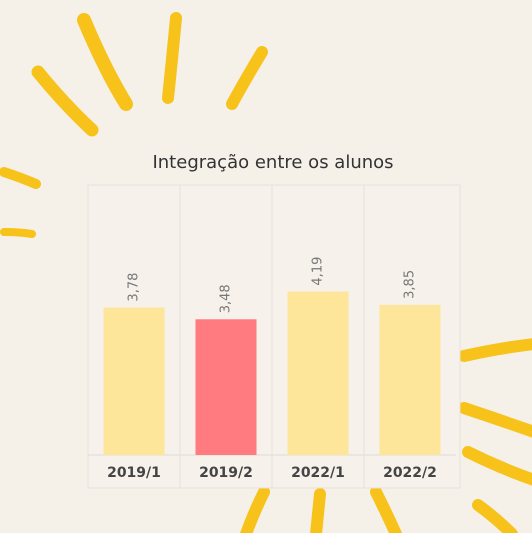  Describe the element at coordinates (226, 298) in the screenshot. I see `value-label: 3,48` at that location.